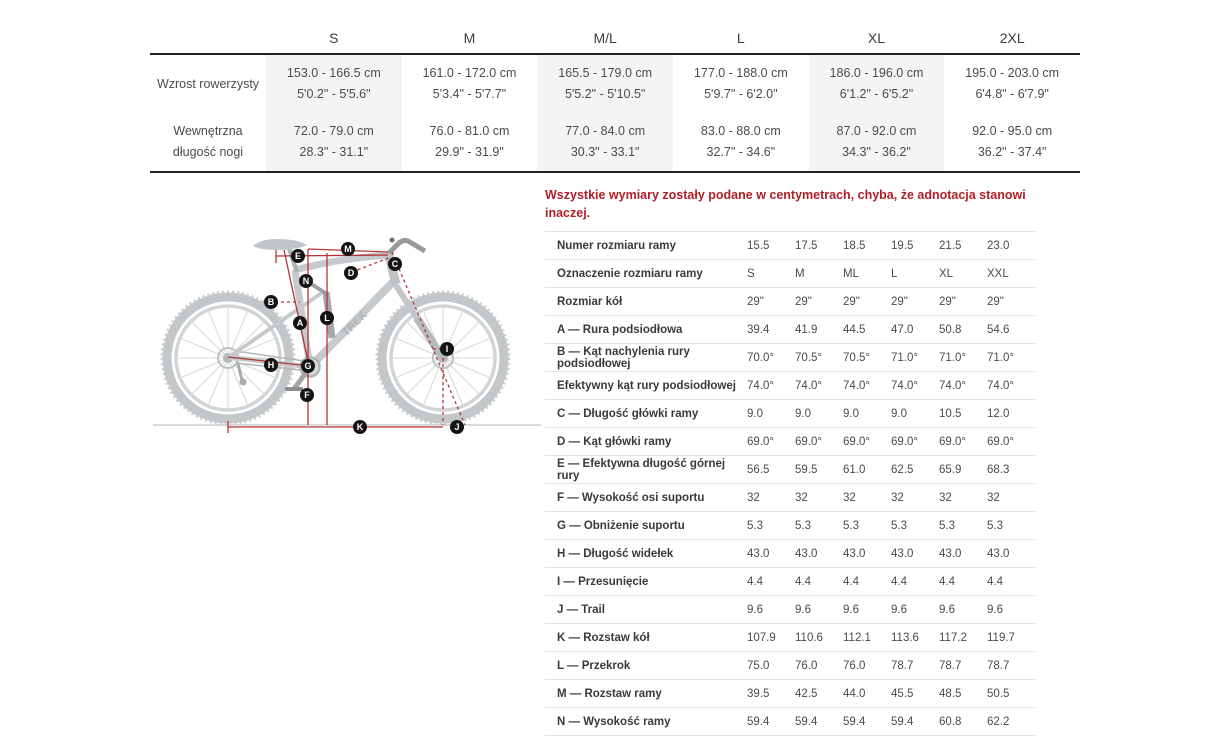 This screenshot has height=754, width=1209. I want to click on bike-geometry-diagram: TREK A B C D E F G H I J K L M N, so click(345, 342).